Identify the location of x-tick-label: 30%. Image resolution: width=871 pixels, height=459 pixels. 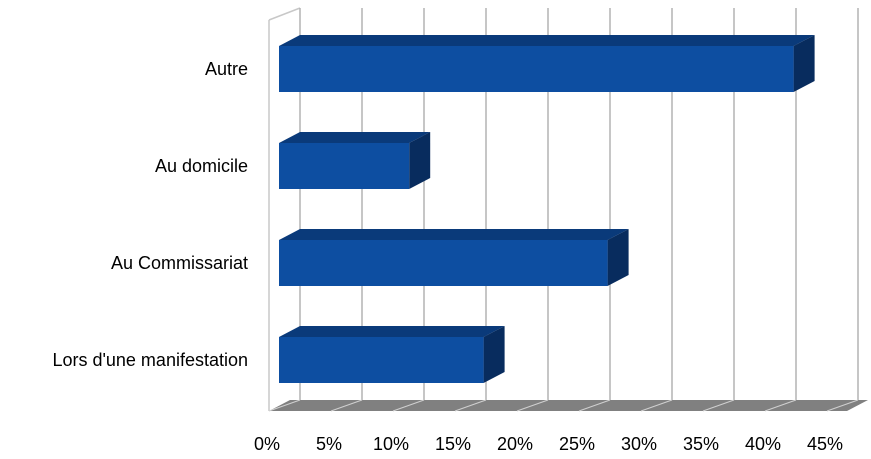
(639, 444).